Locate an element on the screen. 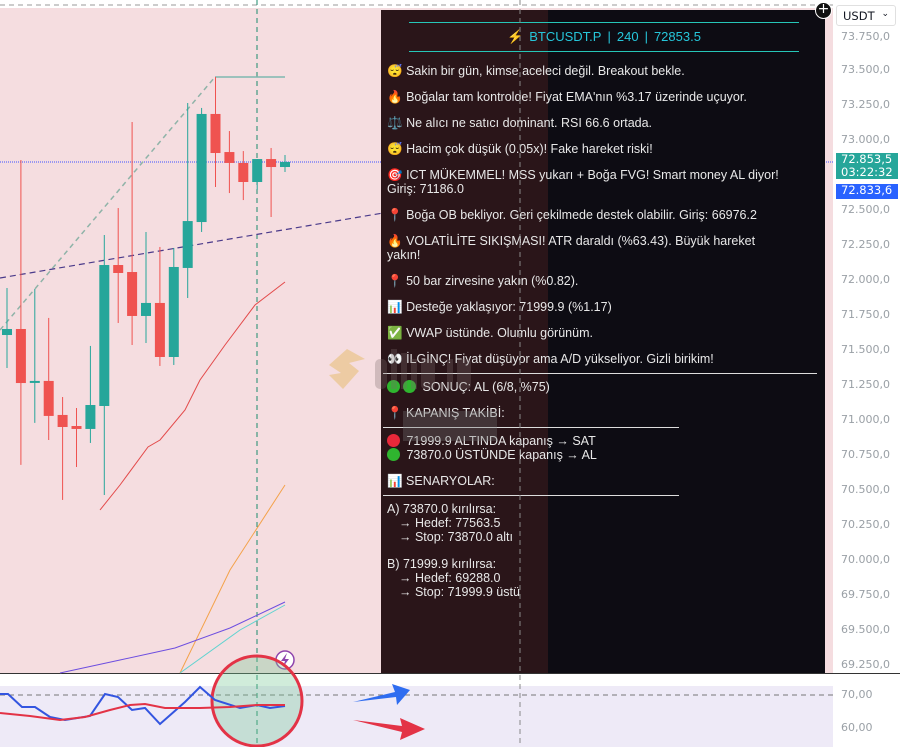 This screenshot has width=900, height=747. emoji-icon: 👀 is located at coordinates (395, 359).